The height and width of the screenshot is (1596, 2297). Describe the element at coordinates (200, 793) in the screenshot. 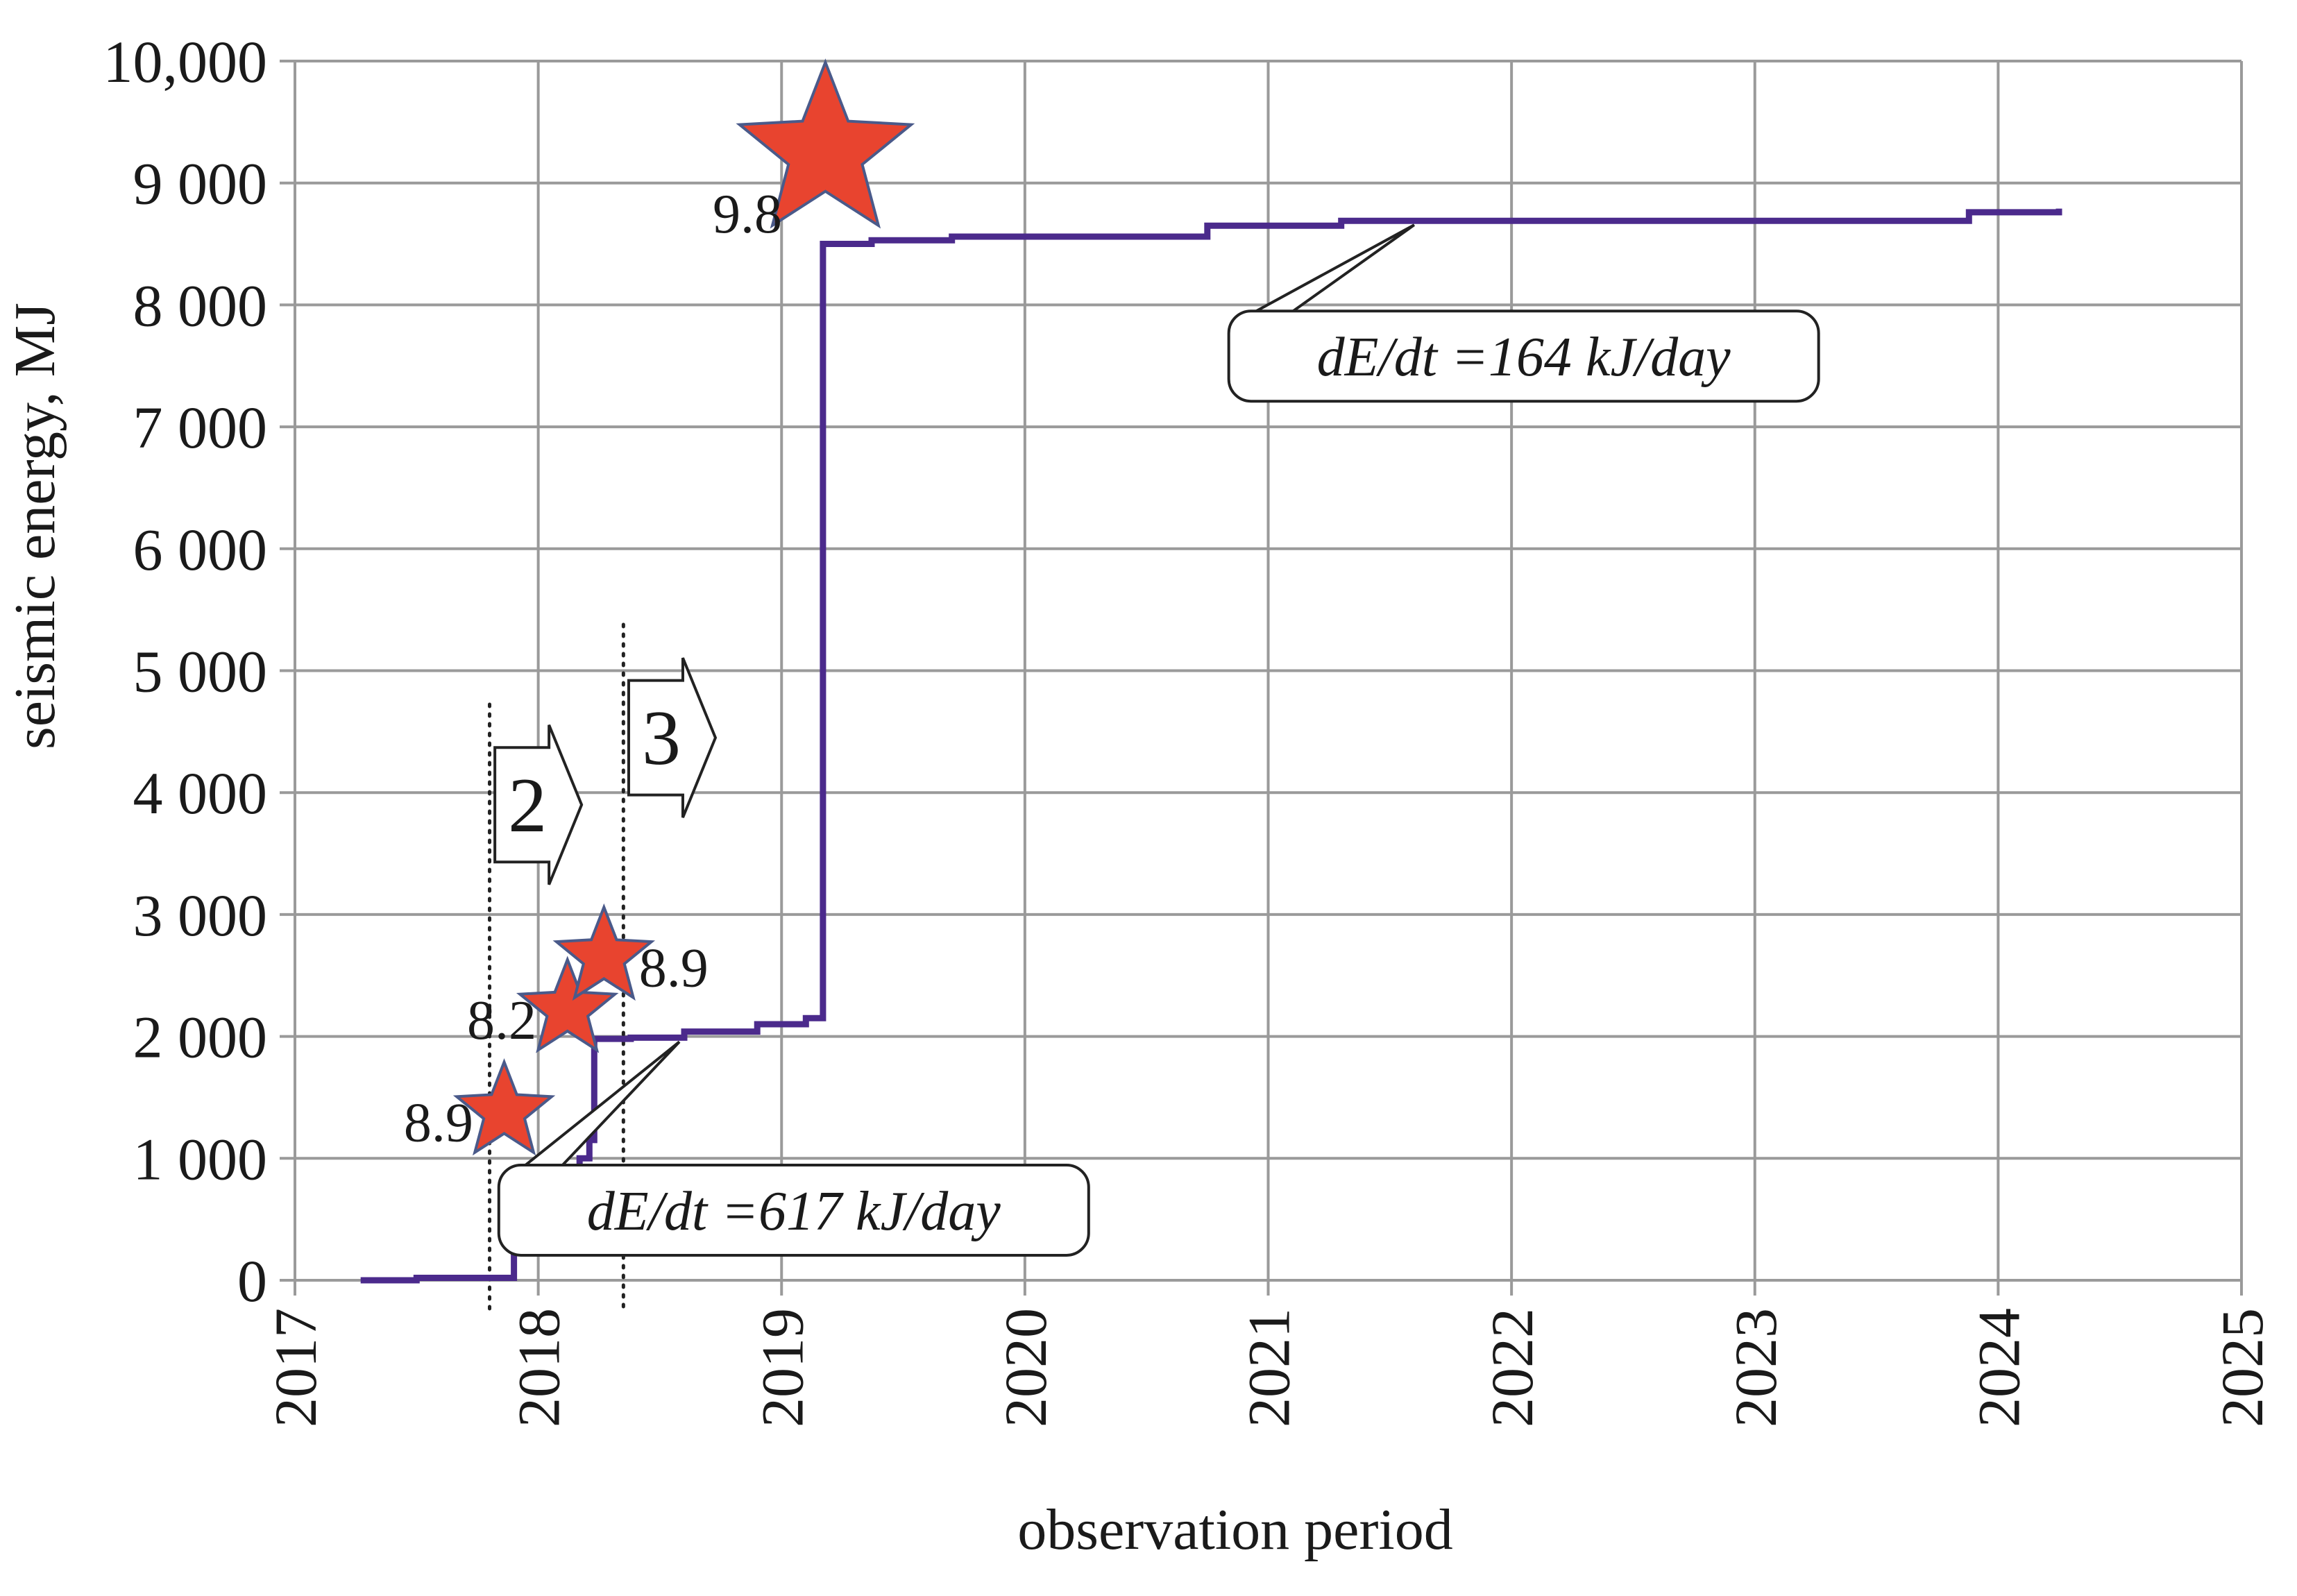

I see `y-tick-label: 4 000` at that location.